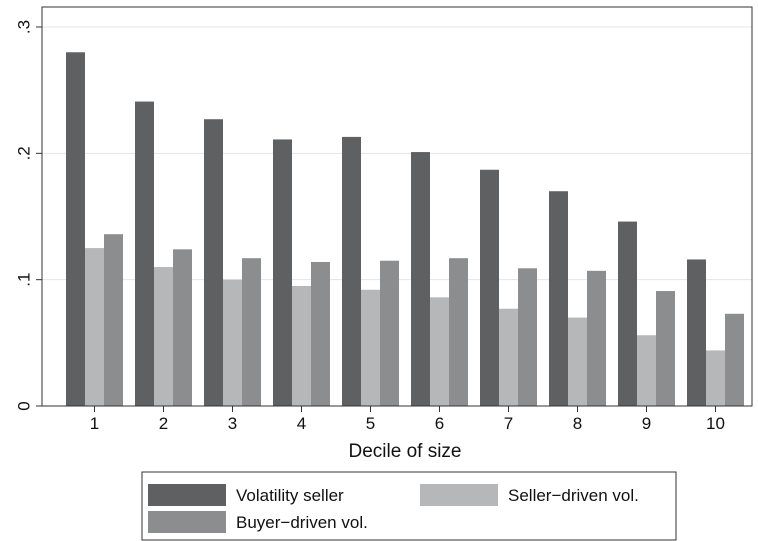  What do you see at coordinates (24, 280) in the screenshot?
I see `y-tick-label: .1` at bounding box center [24, 280].